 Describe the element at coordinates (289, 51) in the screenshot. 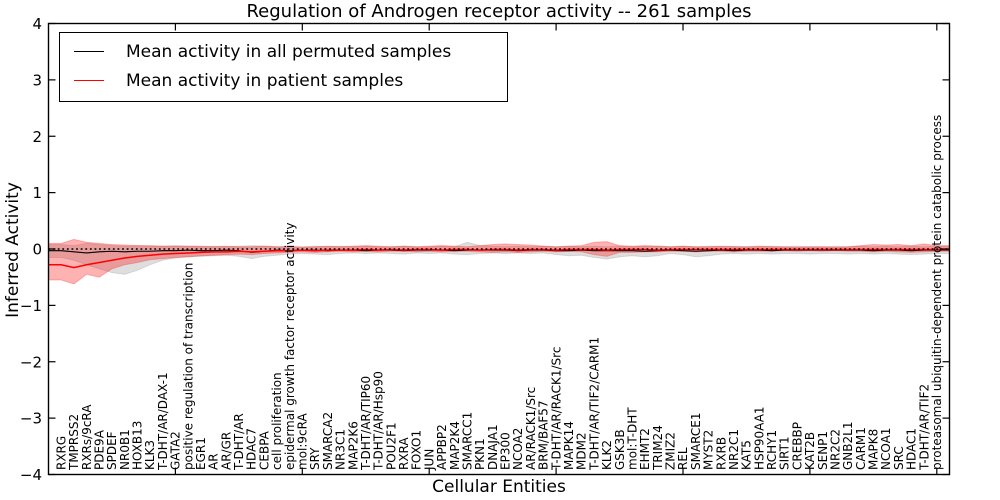

I see `legend-label-permuted: Mean activity in all permuted samples` at that location.